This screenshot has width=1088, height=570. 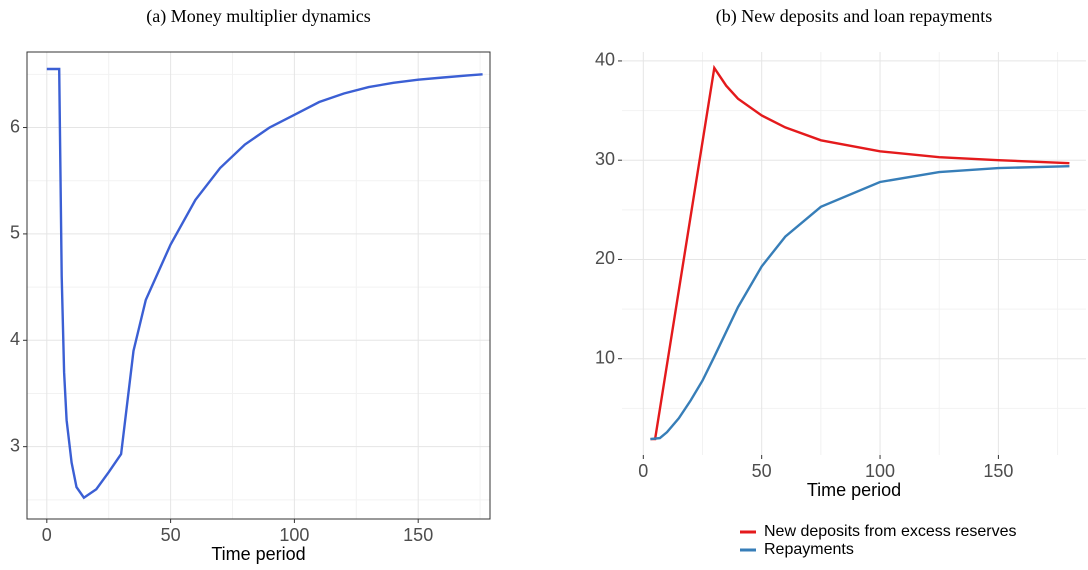 I want to click on y-tick-label: 30, so click(x=605, y=159).